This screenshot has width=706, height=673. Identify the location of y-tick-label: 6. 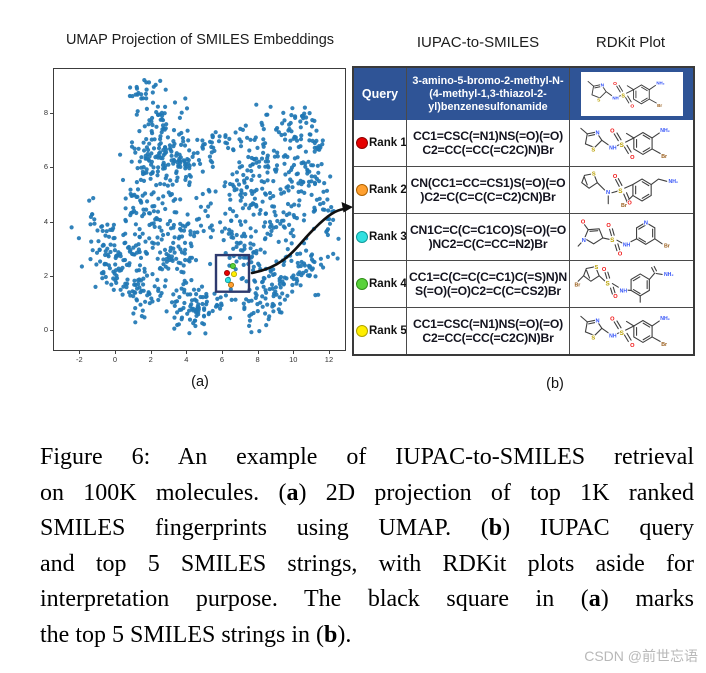
(45, 167).